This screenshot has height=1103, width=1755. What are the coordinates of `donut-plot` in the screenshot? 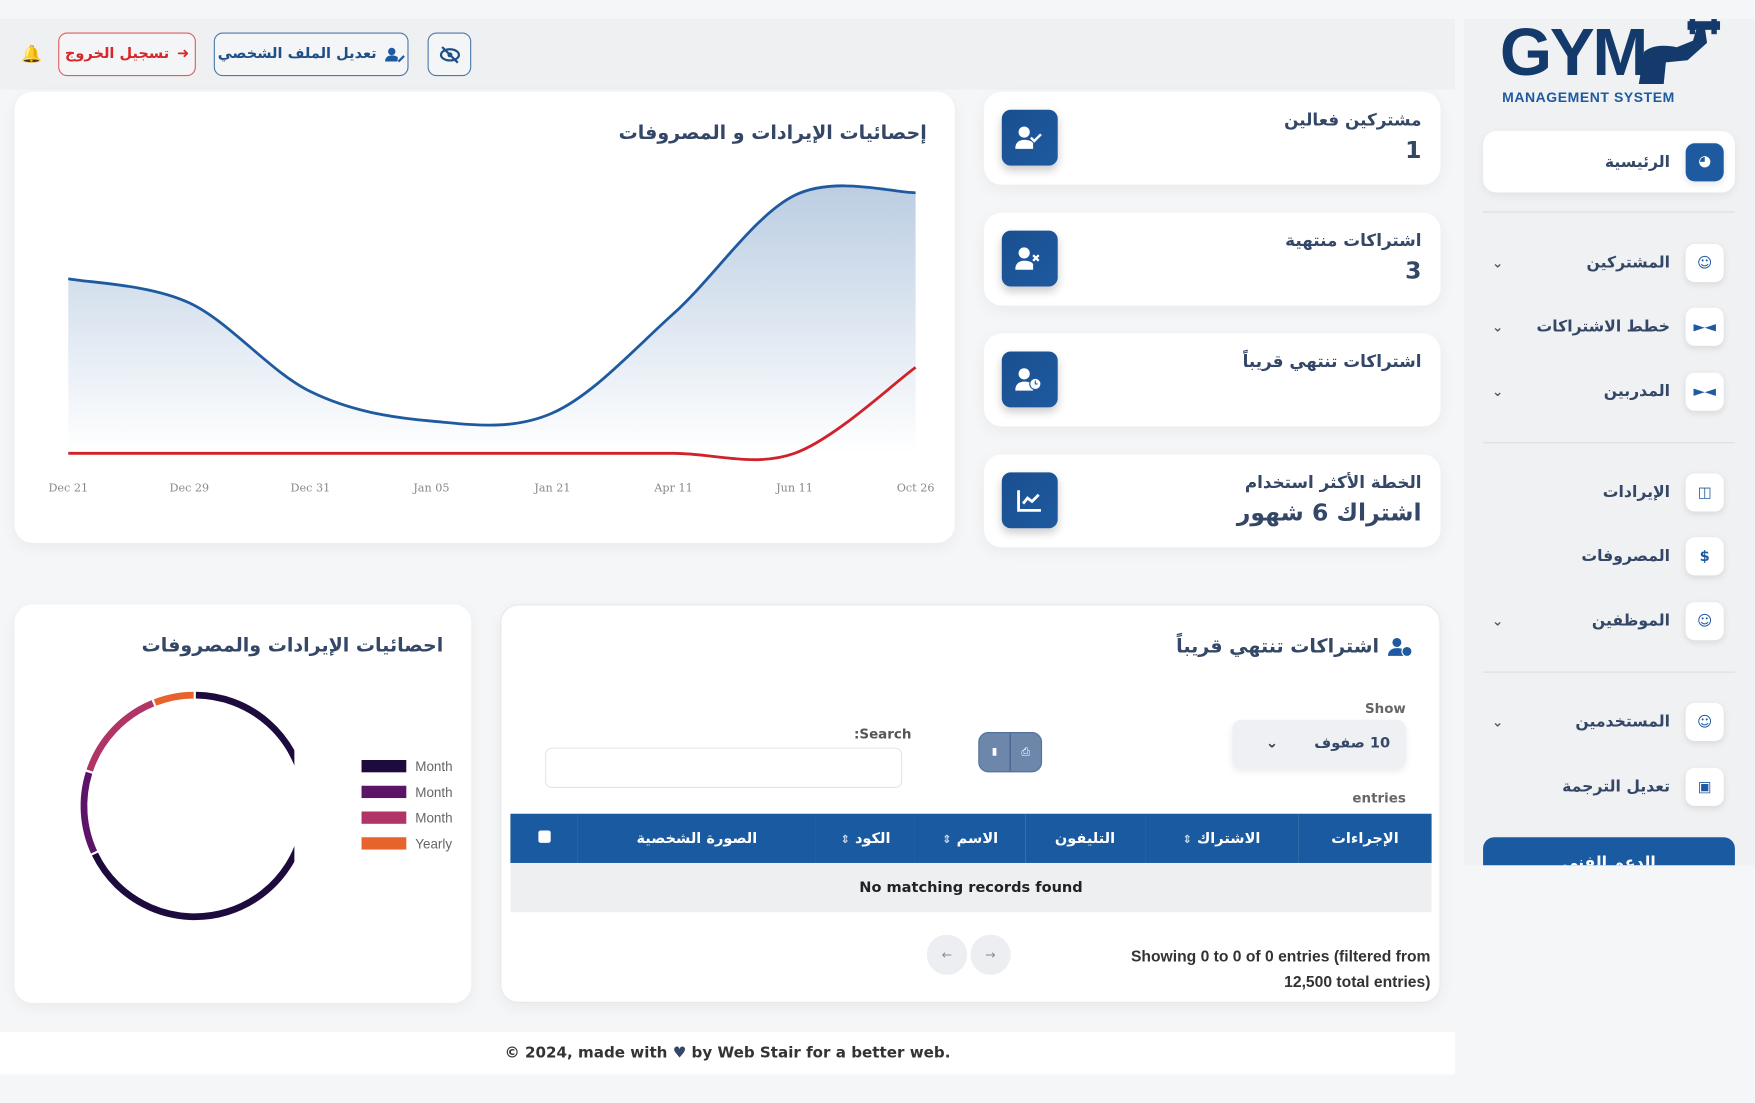 It's located at (187, 806).